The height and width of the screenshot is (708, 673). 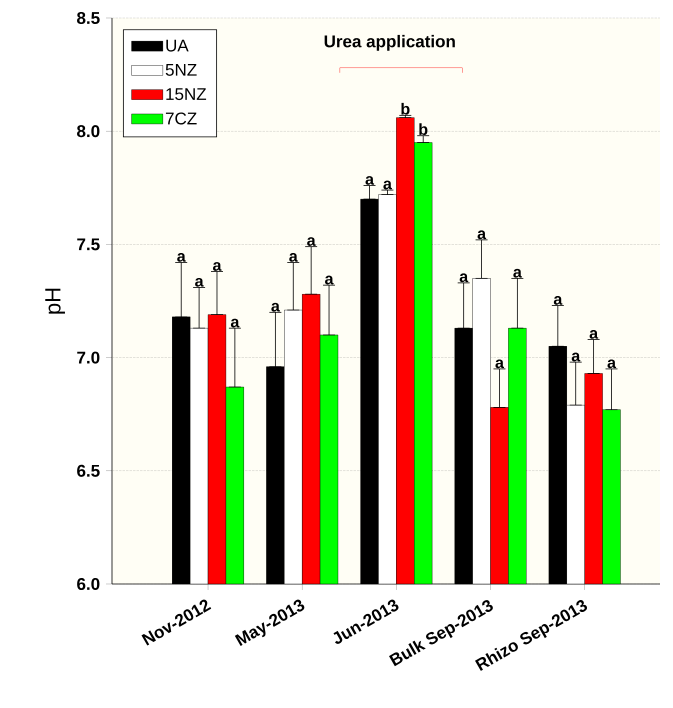 What do you see at coordinates (389, 42) in the screenshot?
I see `annotation: Urea application` at bounding box center [389, 42].